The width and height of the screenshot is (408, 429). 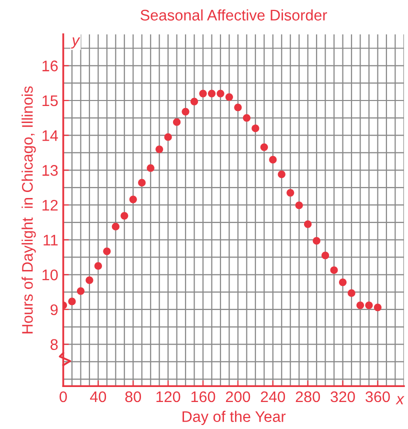 I want to click on x-tick-label: 240, so click(x=273, y=396).